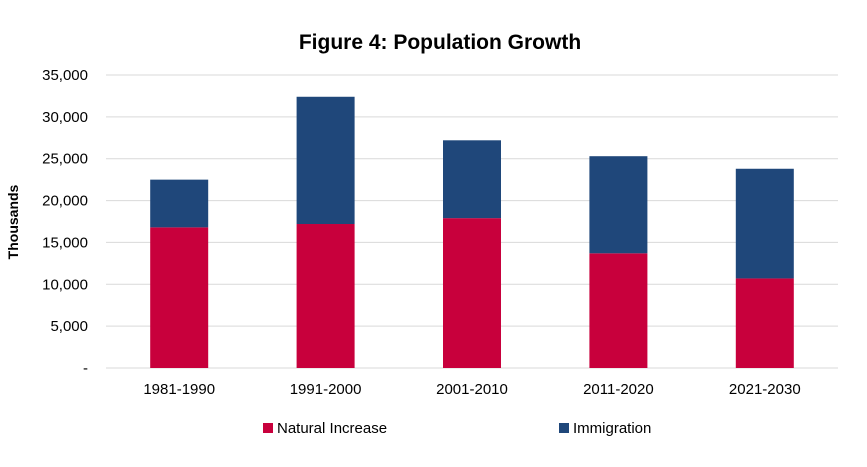  What do you see at coordinates (765, 389) in the screenshot?
I see `x-tick-label: 2021-2030` at bounding box center [765, 389].